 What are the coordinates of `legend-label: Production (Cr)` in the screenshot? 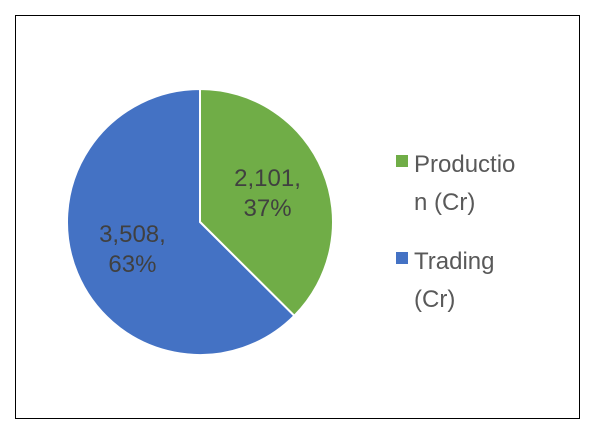 It's located at (465, 183).